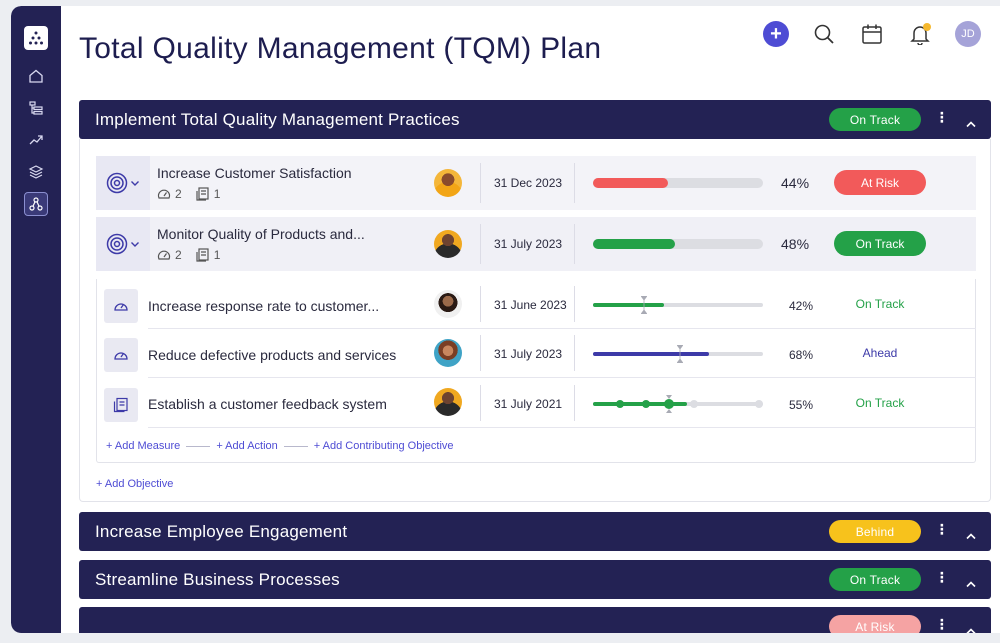 The image size is (1000, 643). I want to click on section-header: At Risk ⋮, so click(535, 620).